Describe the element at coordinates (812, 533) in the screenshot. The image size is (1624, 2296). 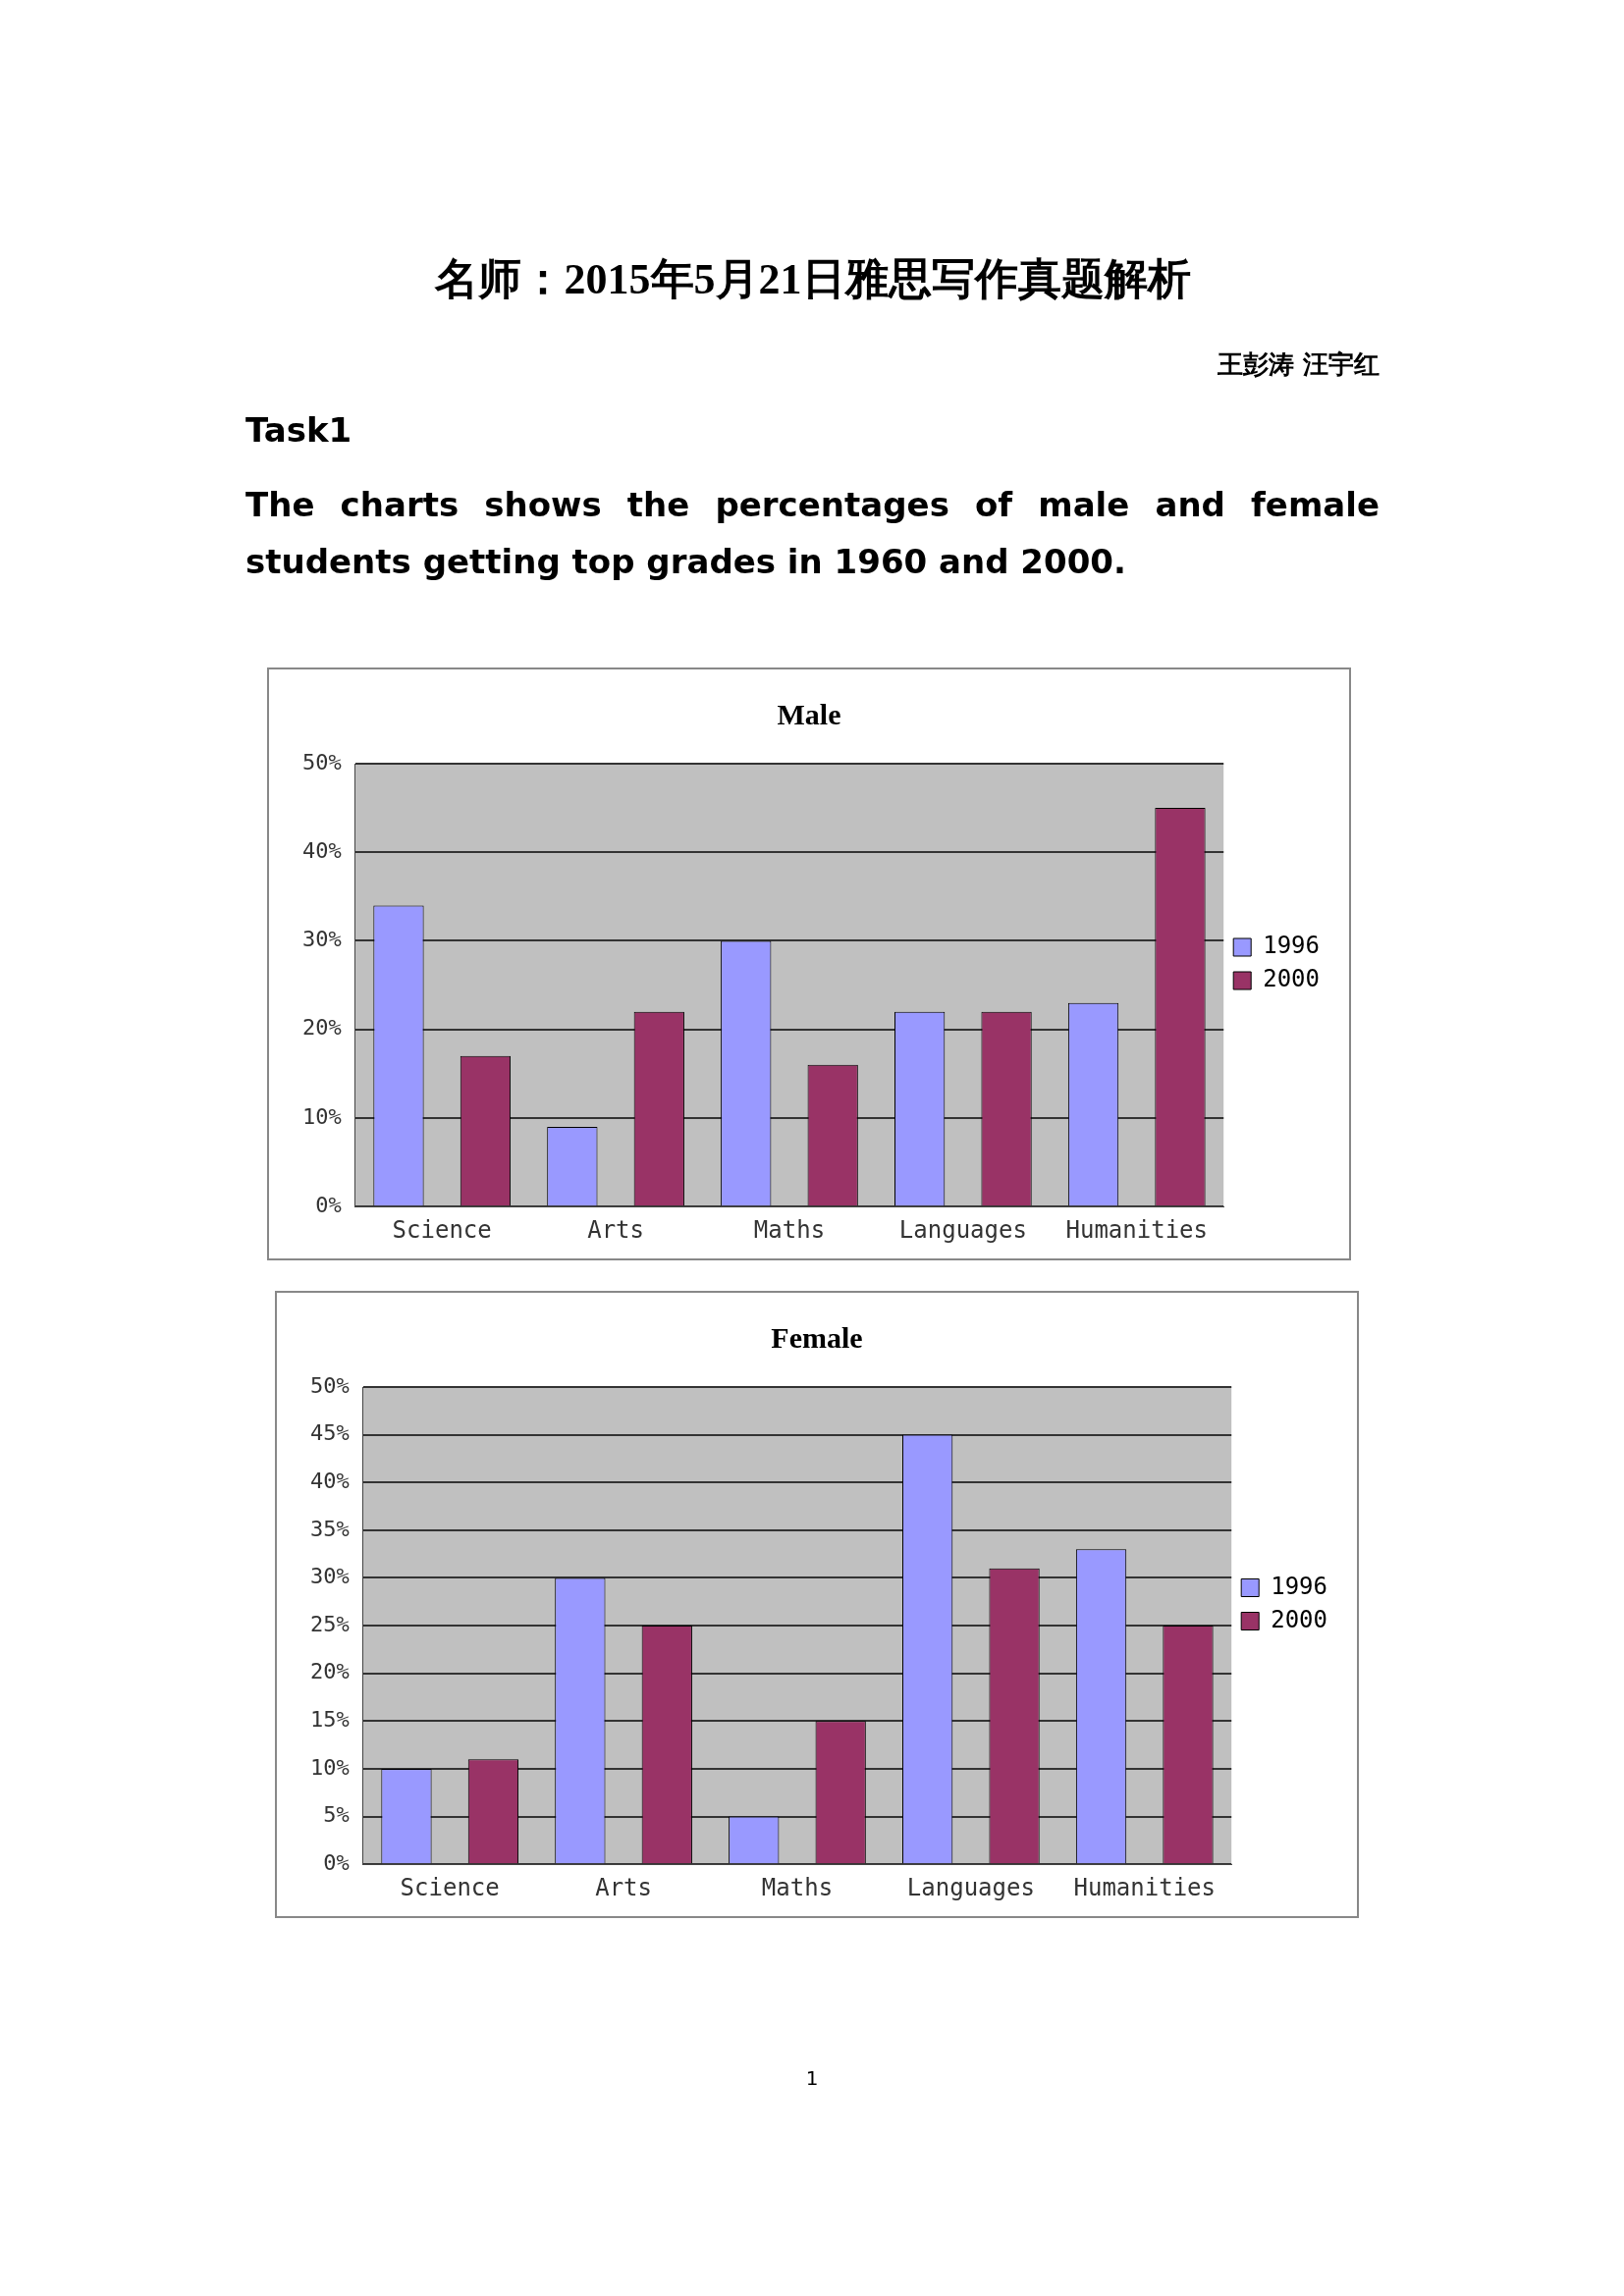
I see `text: The charts shows the percentages of male and female students getting top grades in 1960 and 2000.` at that location.